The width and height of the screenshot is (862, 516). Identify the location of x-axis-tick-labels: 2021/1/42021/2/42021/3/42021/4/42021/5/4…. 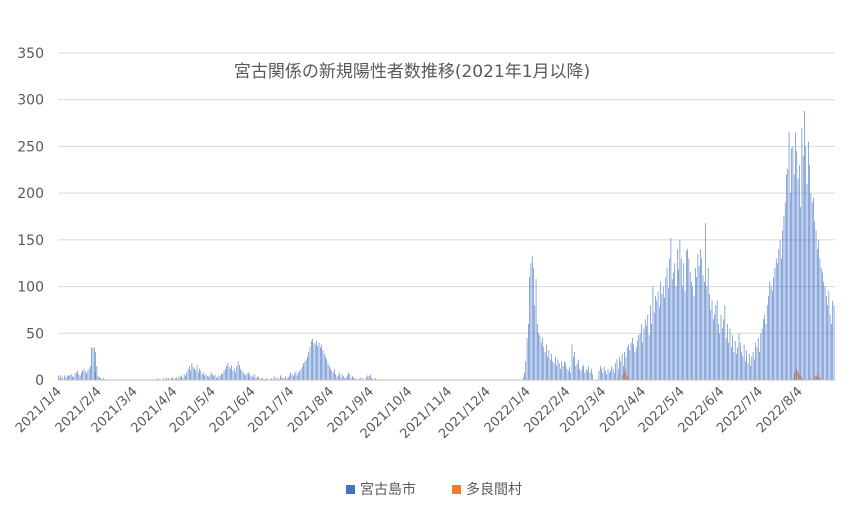
(409, 413).